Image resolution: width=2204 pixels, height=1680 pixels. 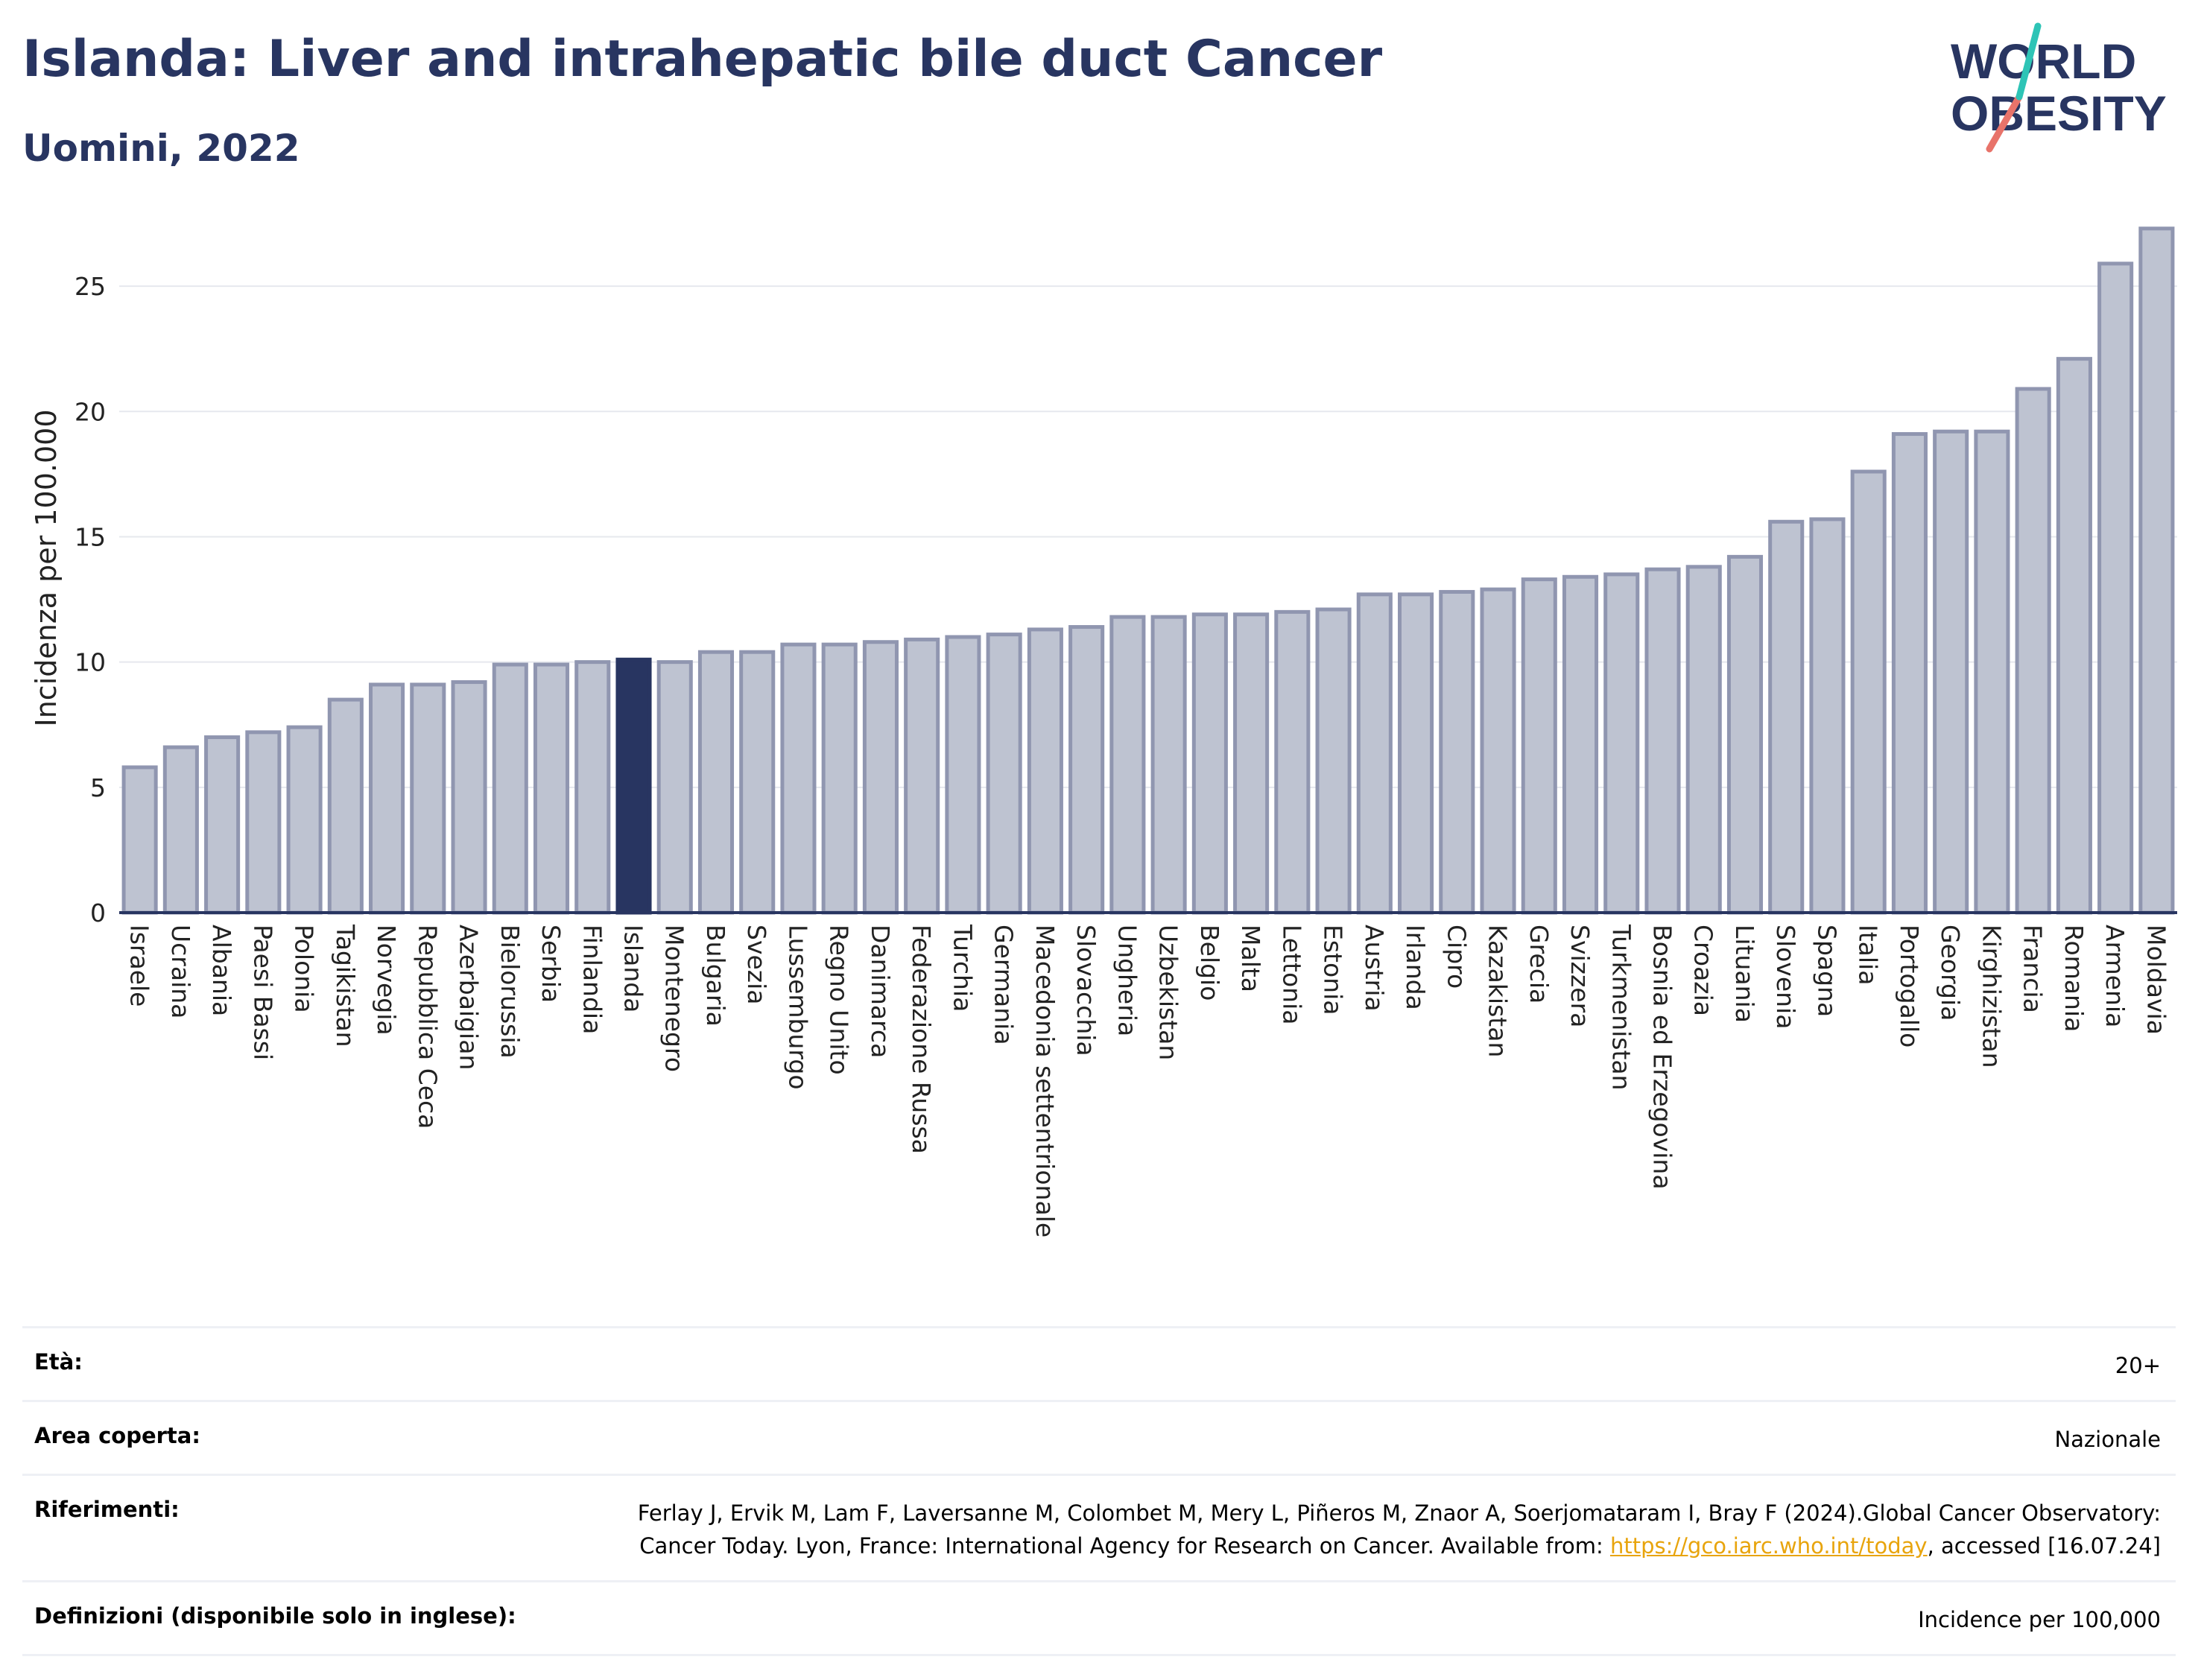 What do you see at coordinates (2074, 978) in the screenshot?
I see `x-tick-label: Romania` at bounding box center [2074, 978].